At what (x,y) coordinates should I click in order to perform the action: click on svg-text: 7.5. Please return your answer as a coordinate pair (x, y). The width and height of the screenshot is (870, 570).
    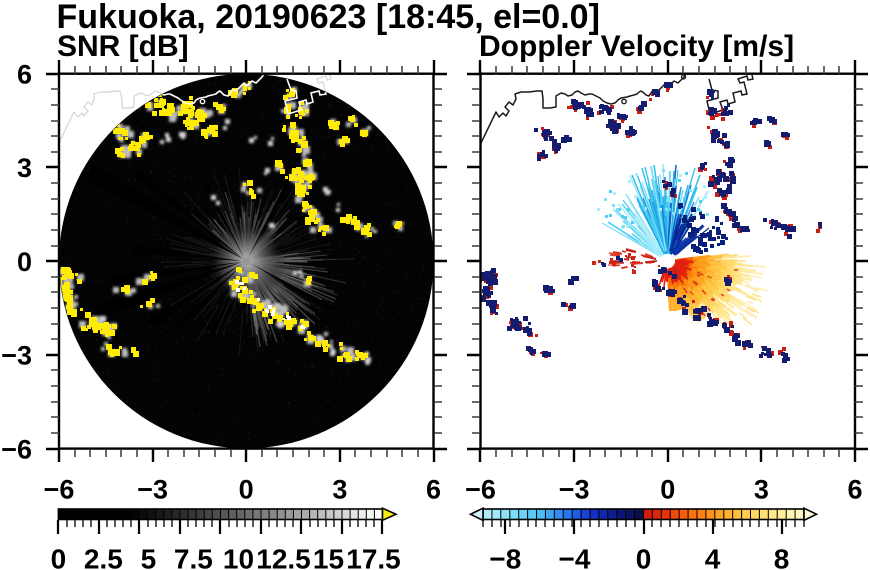
    Looking at the image, I should click on (193, 557).